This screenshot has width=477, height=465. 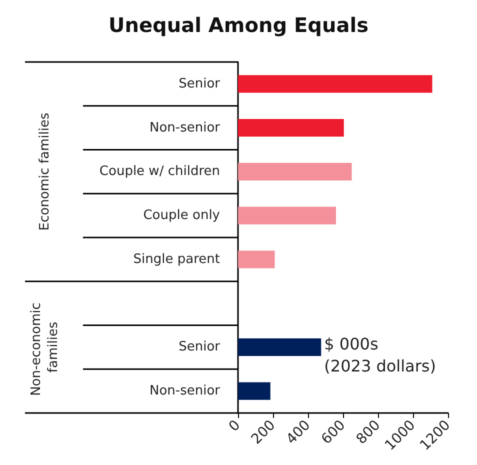 What do you see at coordinates (181, 216) in the screenshot?
I see `y-tick-label: Couple only` at bounding box center [181, 216].